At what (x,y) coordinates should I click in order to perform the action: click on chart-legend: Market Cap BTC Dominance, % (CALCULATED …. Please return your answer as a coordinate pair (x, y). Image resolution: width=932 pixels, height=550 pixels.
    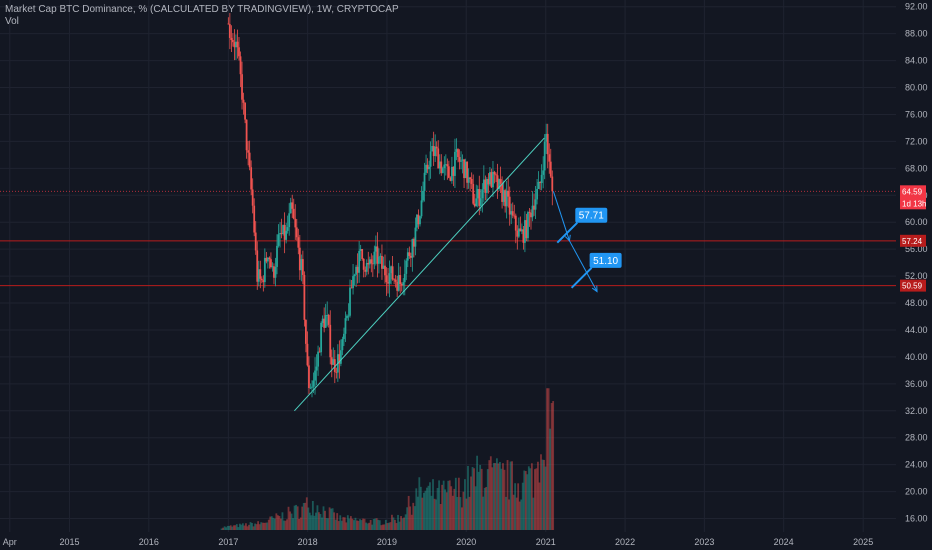
    Looking at the image, I should click on (202, 16).